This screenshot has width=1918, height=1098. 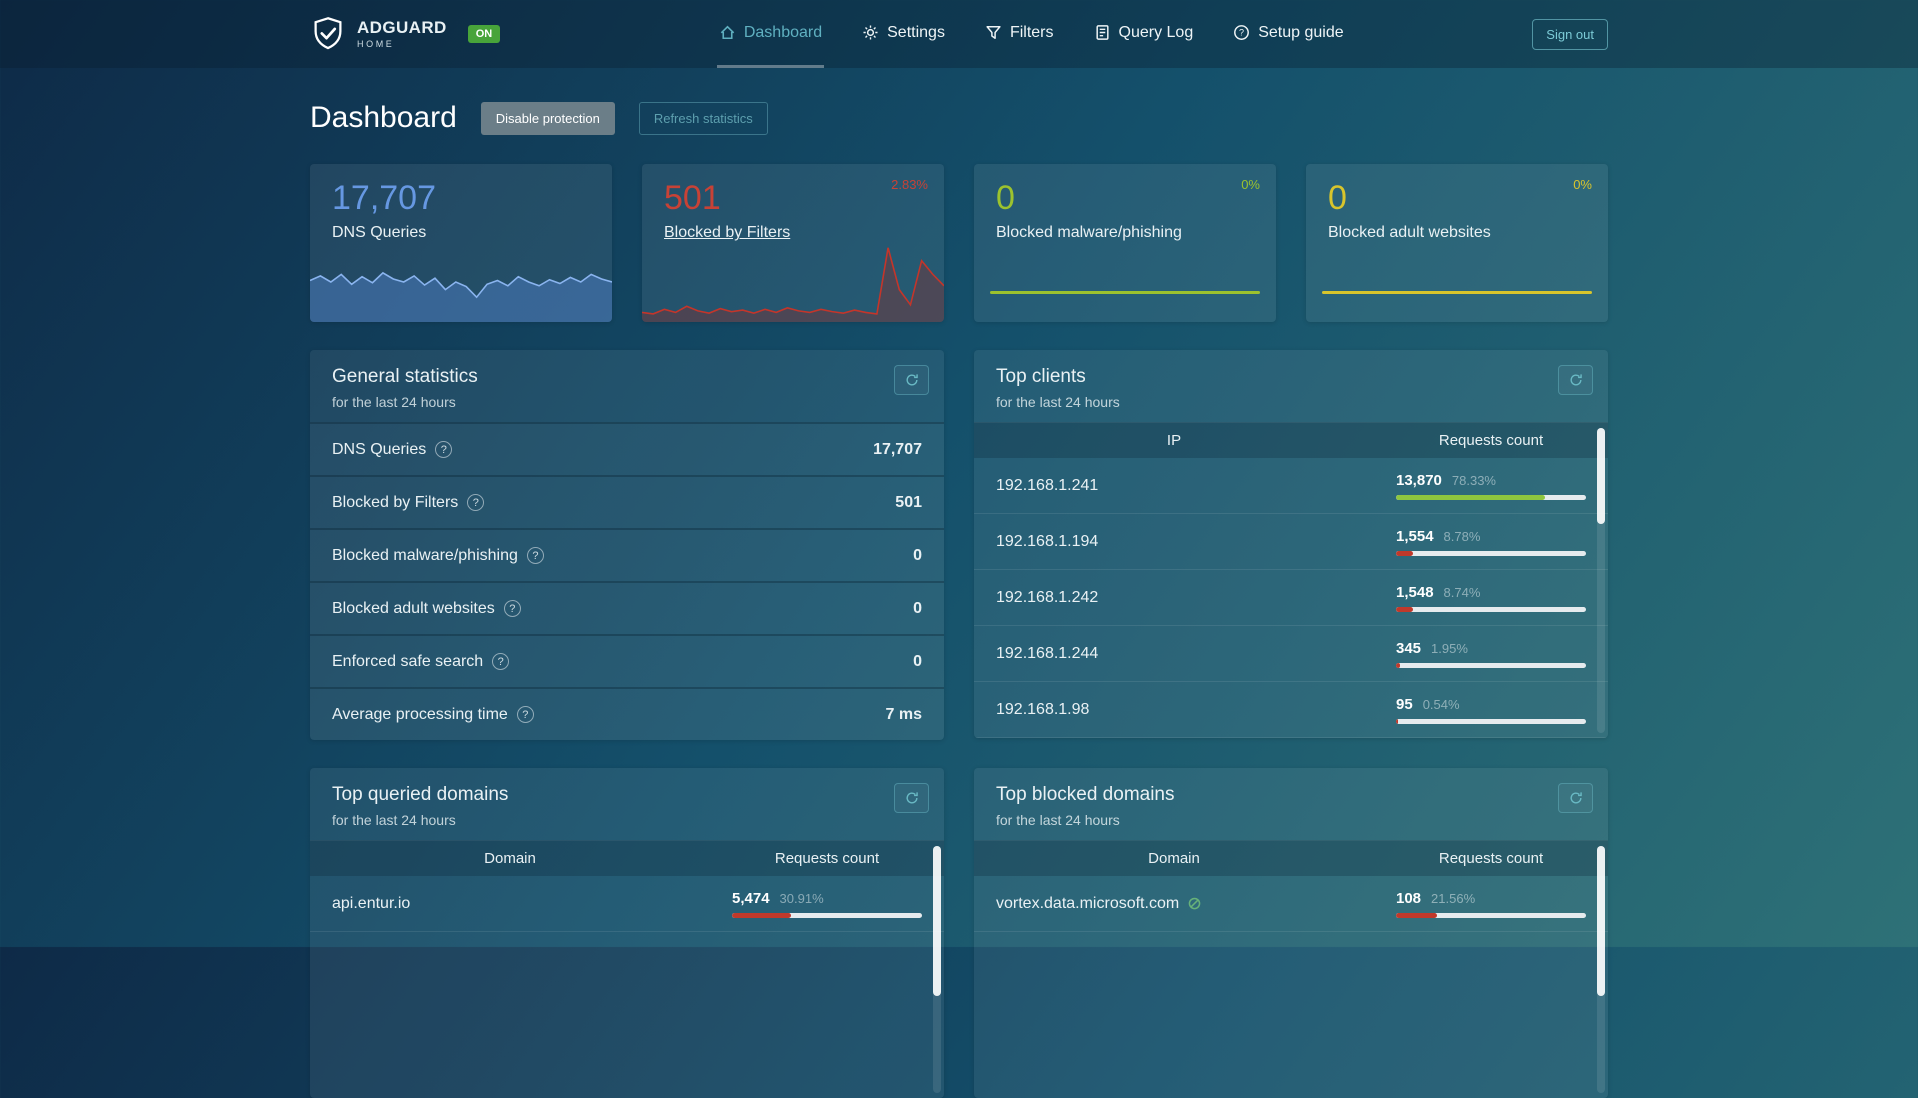 What do you see at coordinates (484, 34) in the screenshot?
I see `protection-on-badge: ON` at bounding box center [484, 34].